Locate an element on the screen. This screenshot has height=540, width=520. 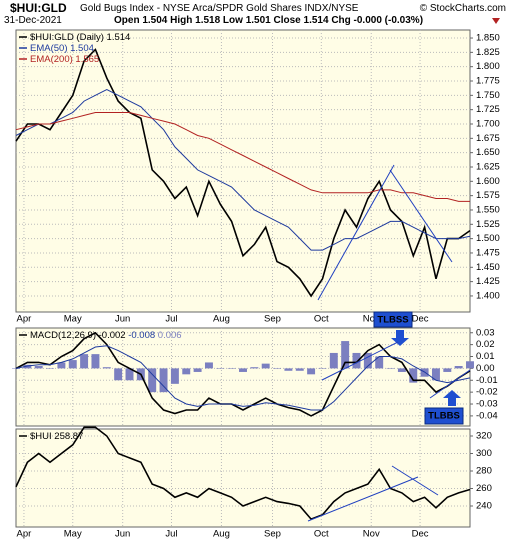
y-tick-label: 280 is located at coordinates (484, 471).